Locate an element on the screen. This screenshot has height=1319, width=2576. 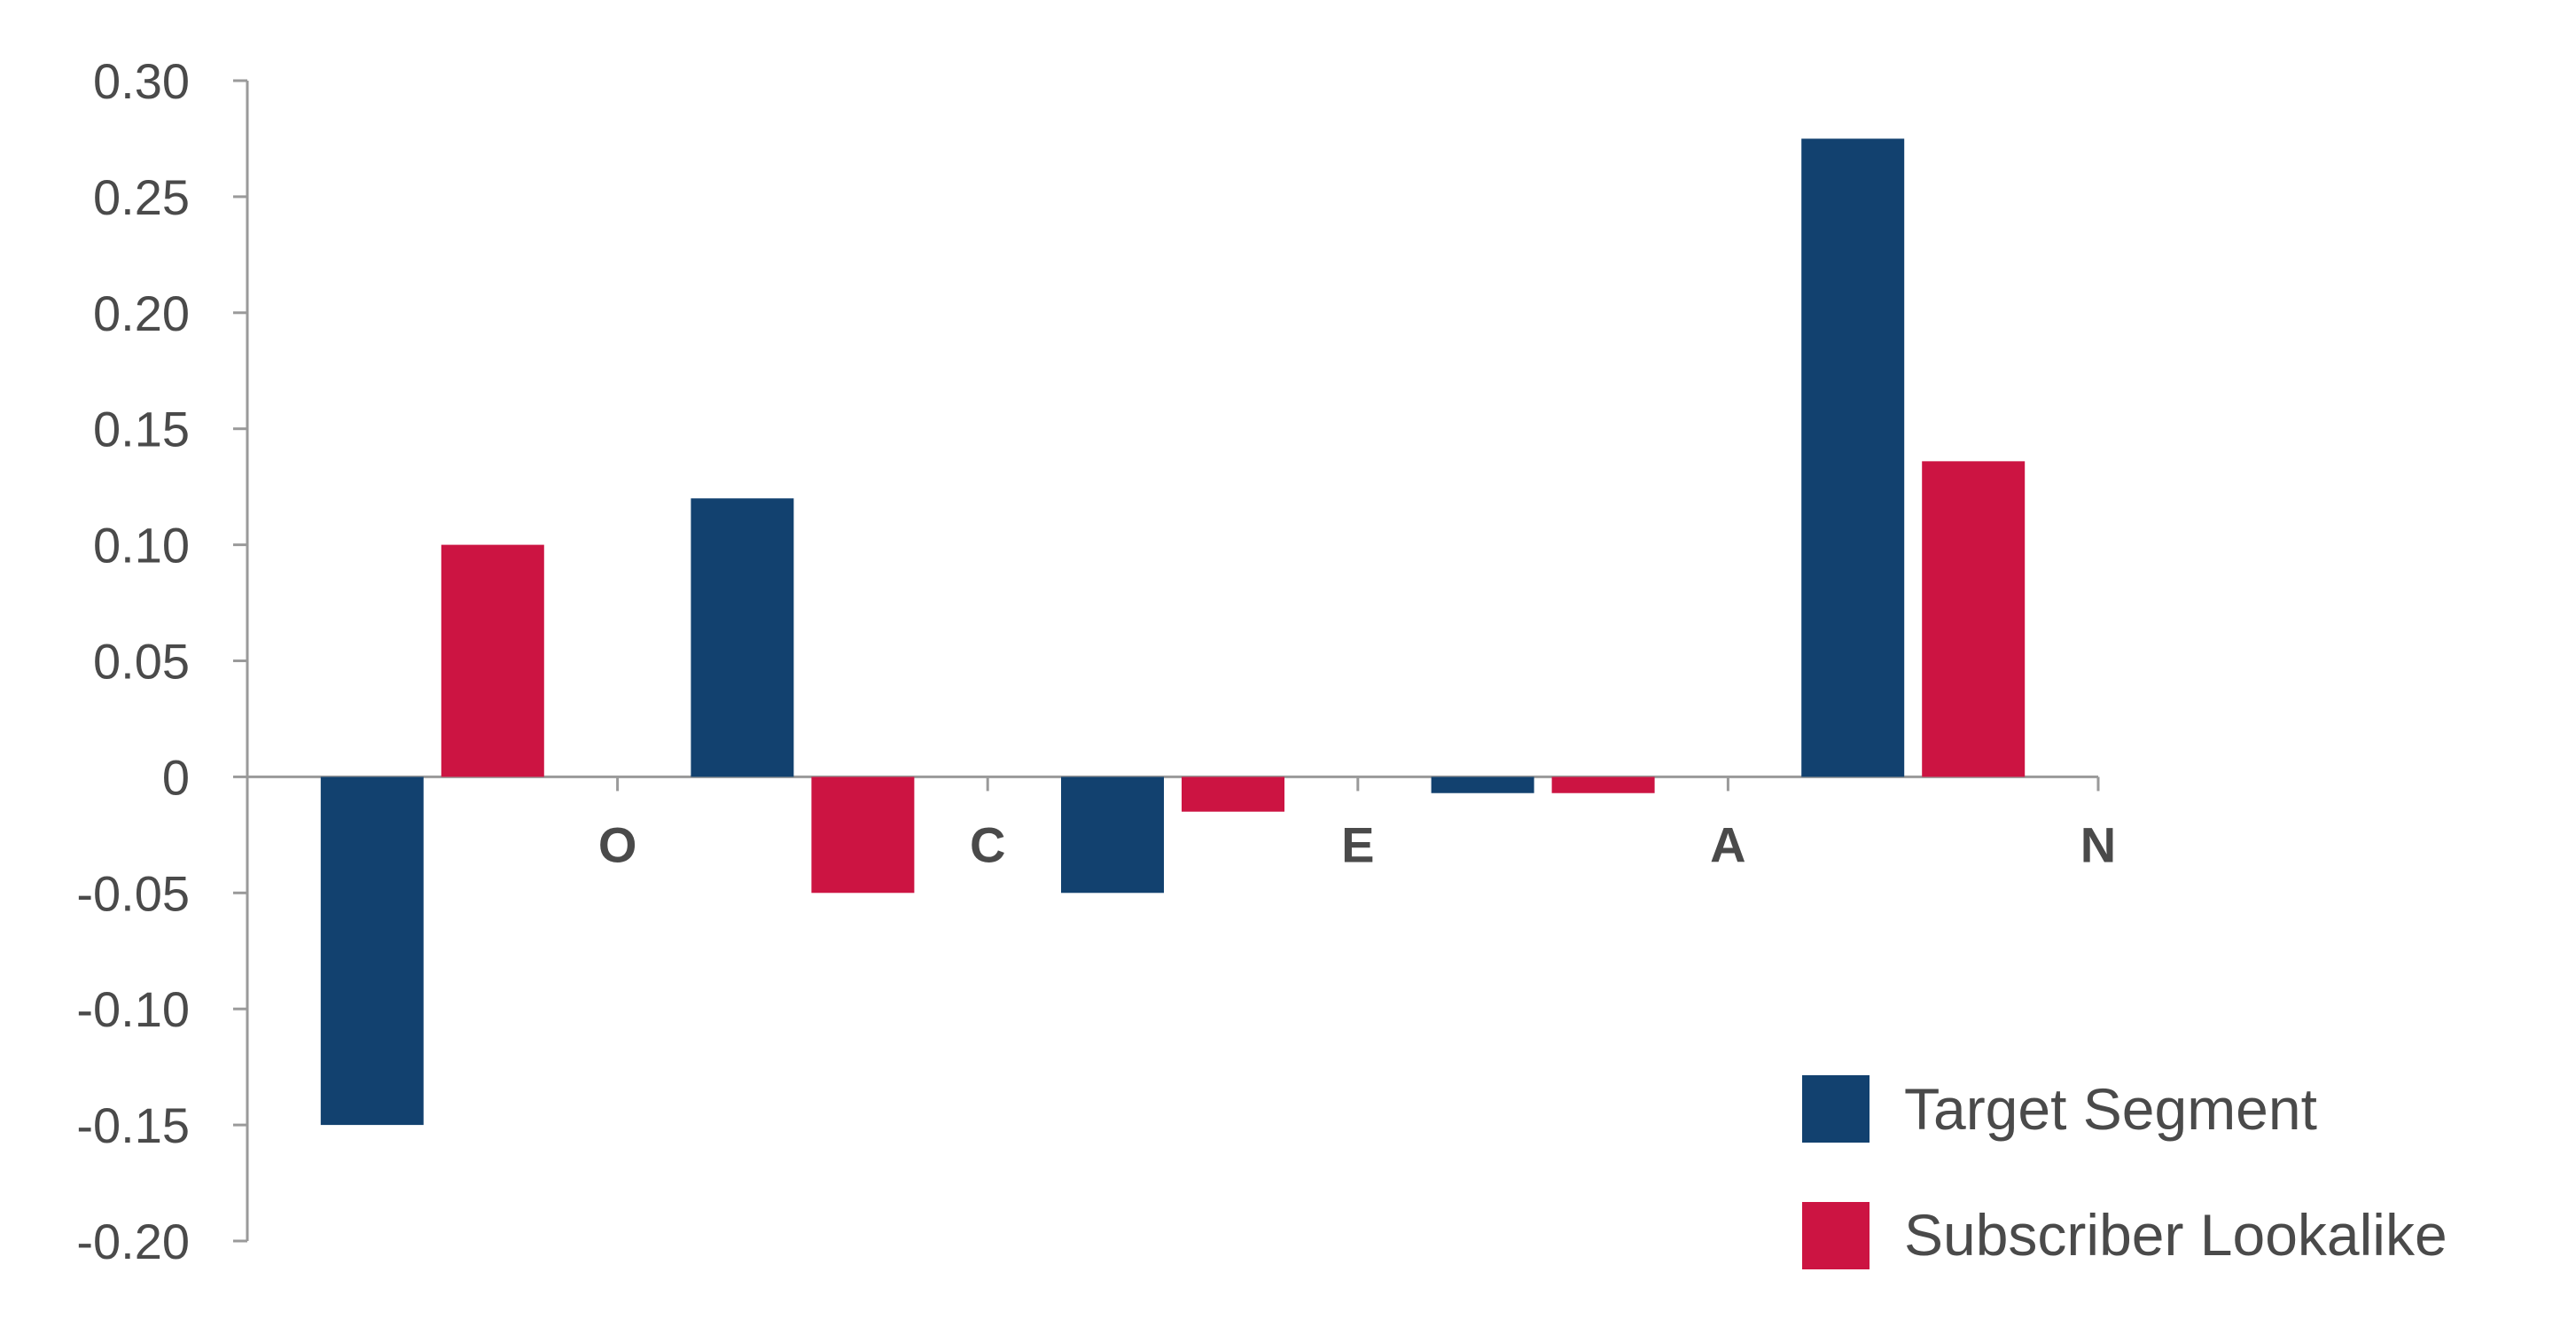
bar-subscriber-lookalike-e is located at coordinates (1233, 795).